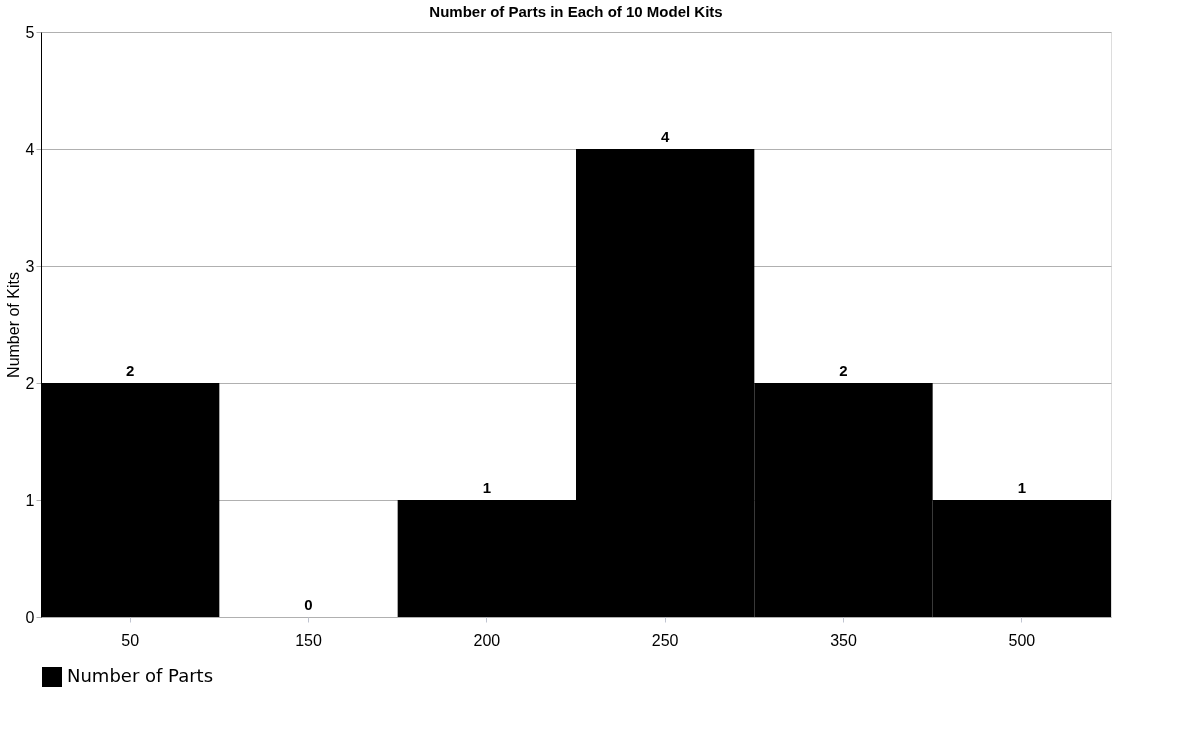  I want to click on x-tick-label: 500, so click(1022, 640).